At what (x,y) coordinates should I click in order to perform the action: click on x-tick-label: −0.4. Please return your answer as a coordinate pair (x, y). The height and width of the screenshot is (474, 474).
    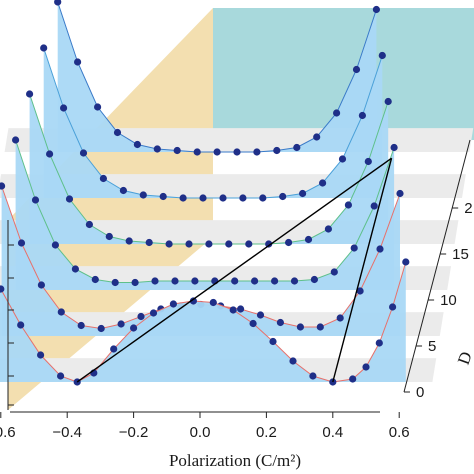
    Looking at the image, I should click on (67, 432).